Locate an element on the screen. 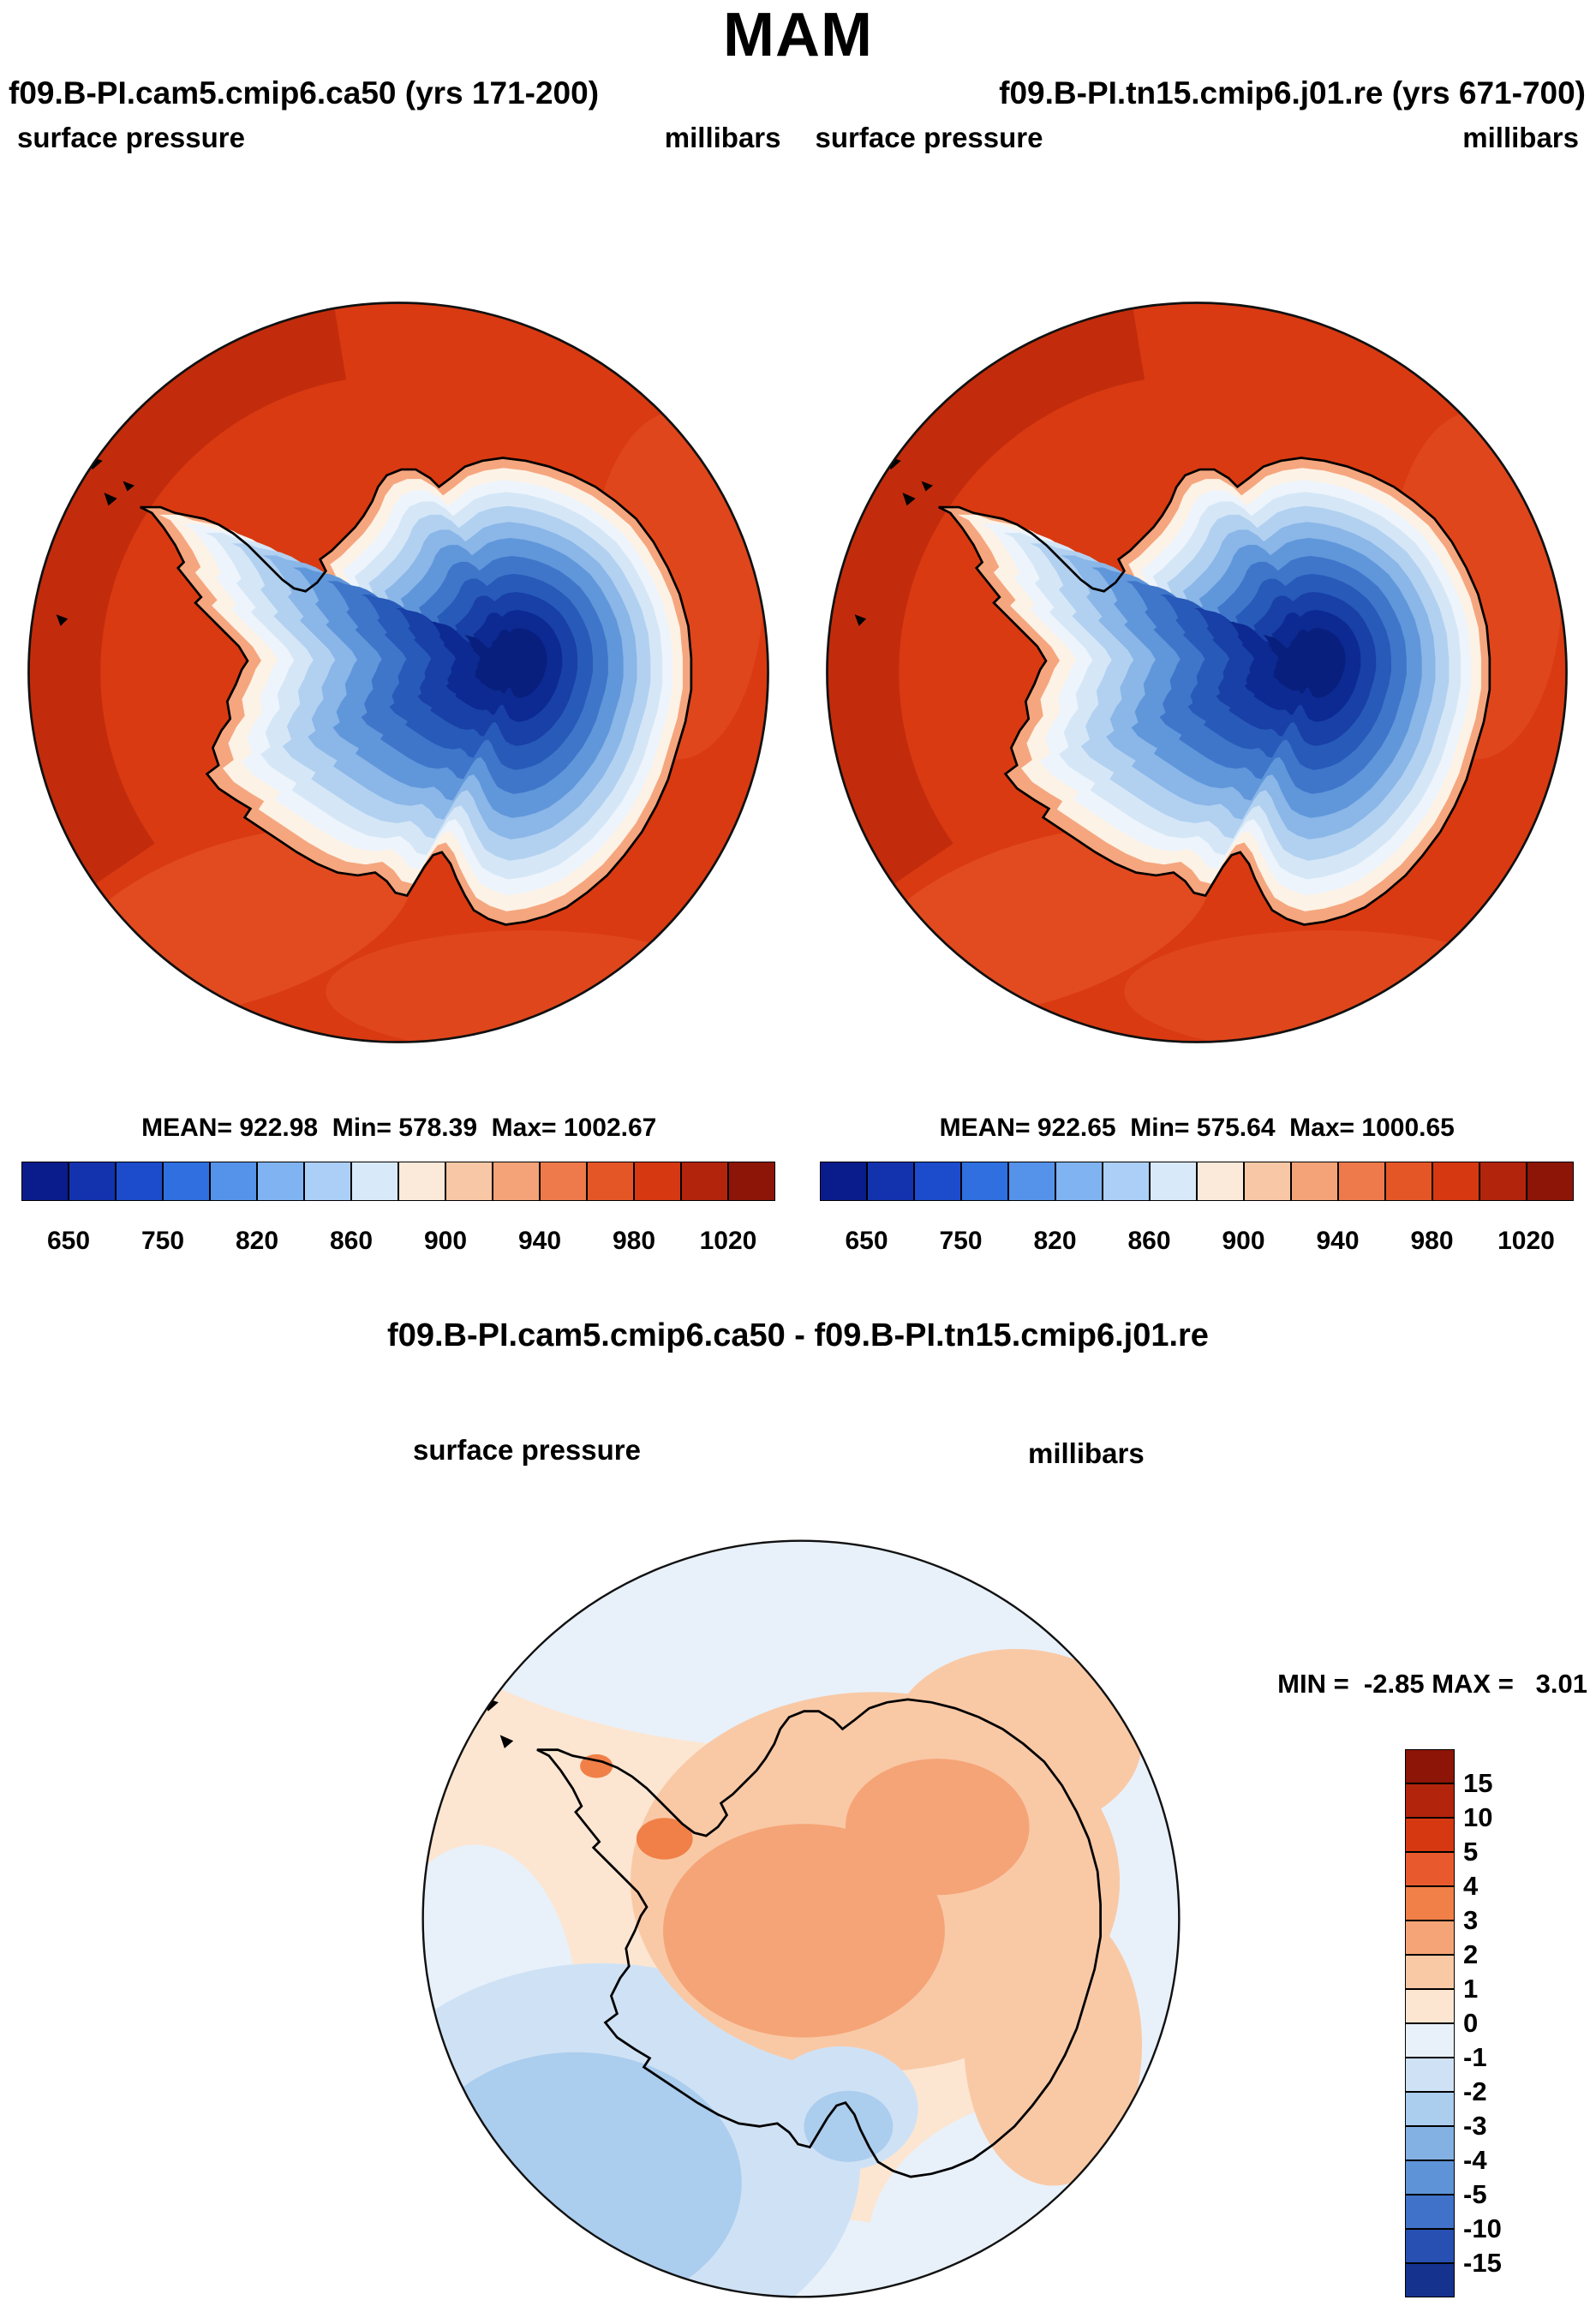 This screenshot has height=2306, width=1596. diff-colorbar-label: 1 is located at coordinates (1471, 1989).